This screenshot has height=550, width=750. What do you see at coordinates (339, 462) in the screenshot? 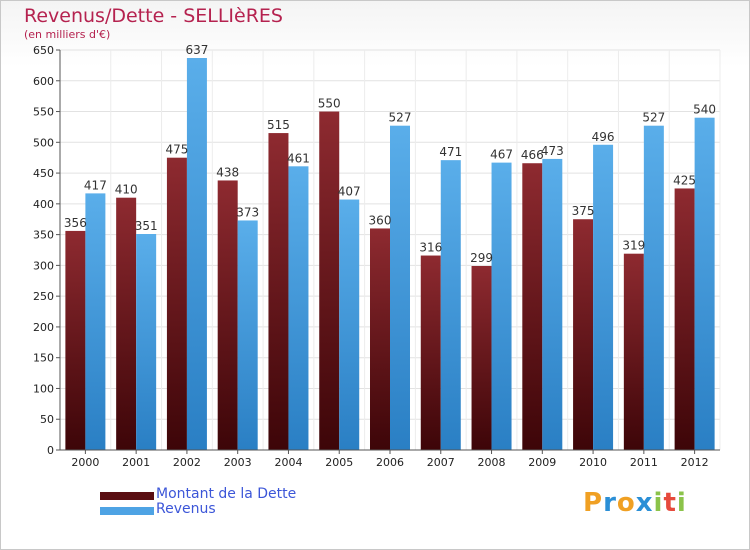
I see `x-tick-label: 2005` at bounding box center [339, 462].